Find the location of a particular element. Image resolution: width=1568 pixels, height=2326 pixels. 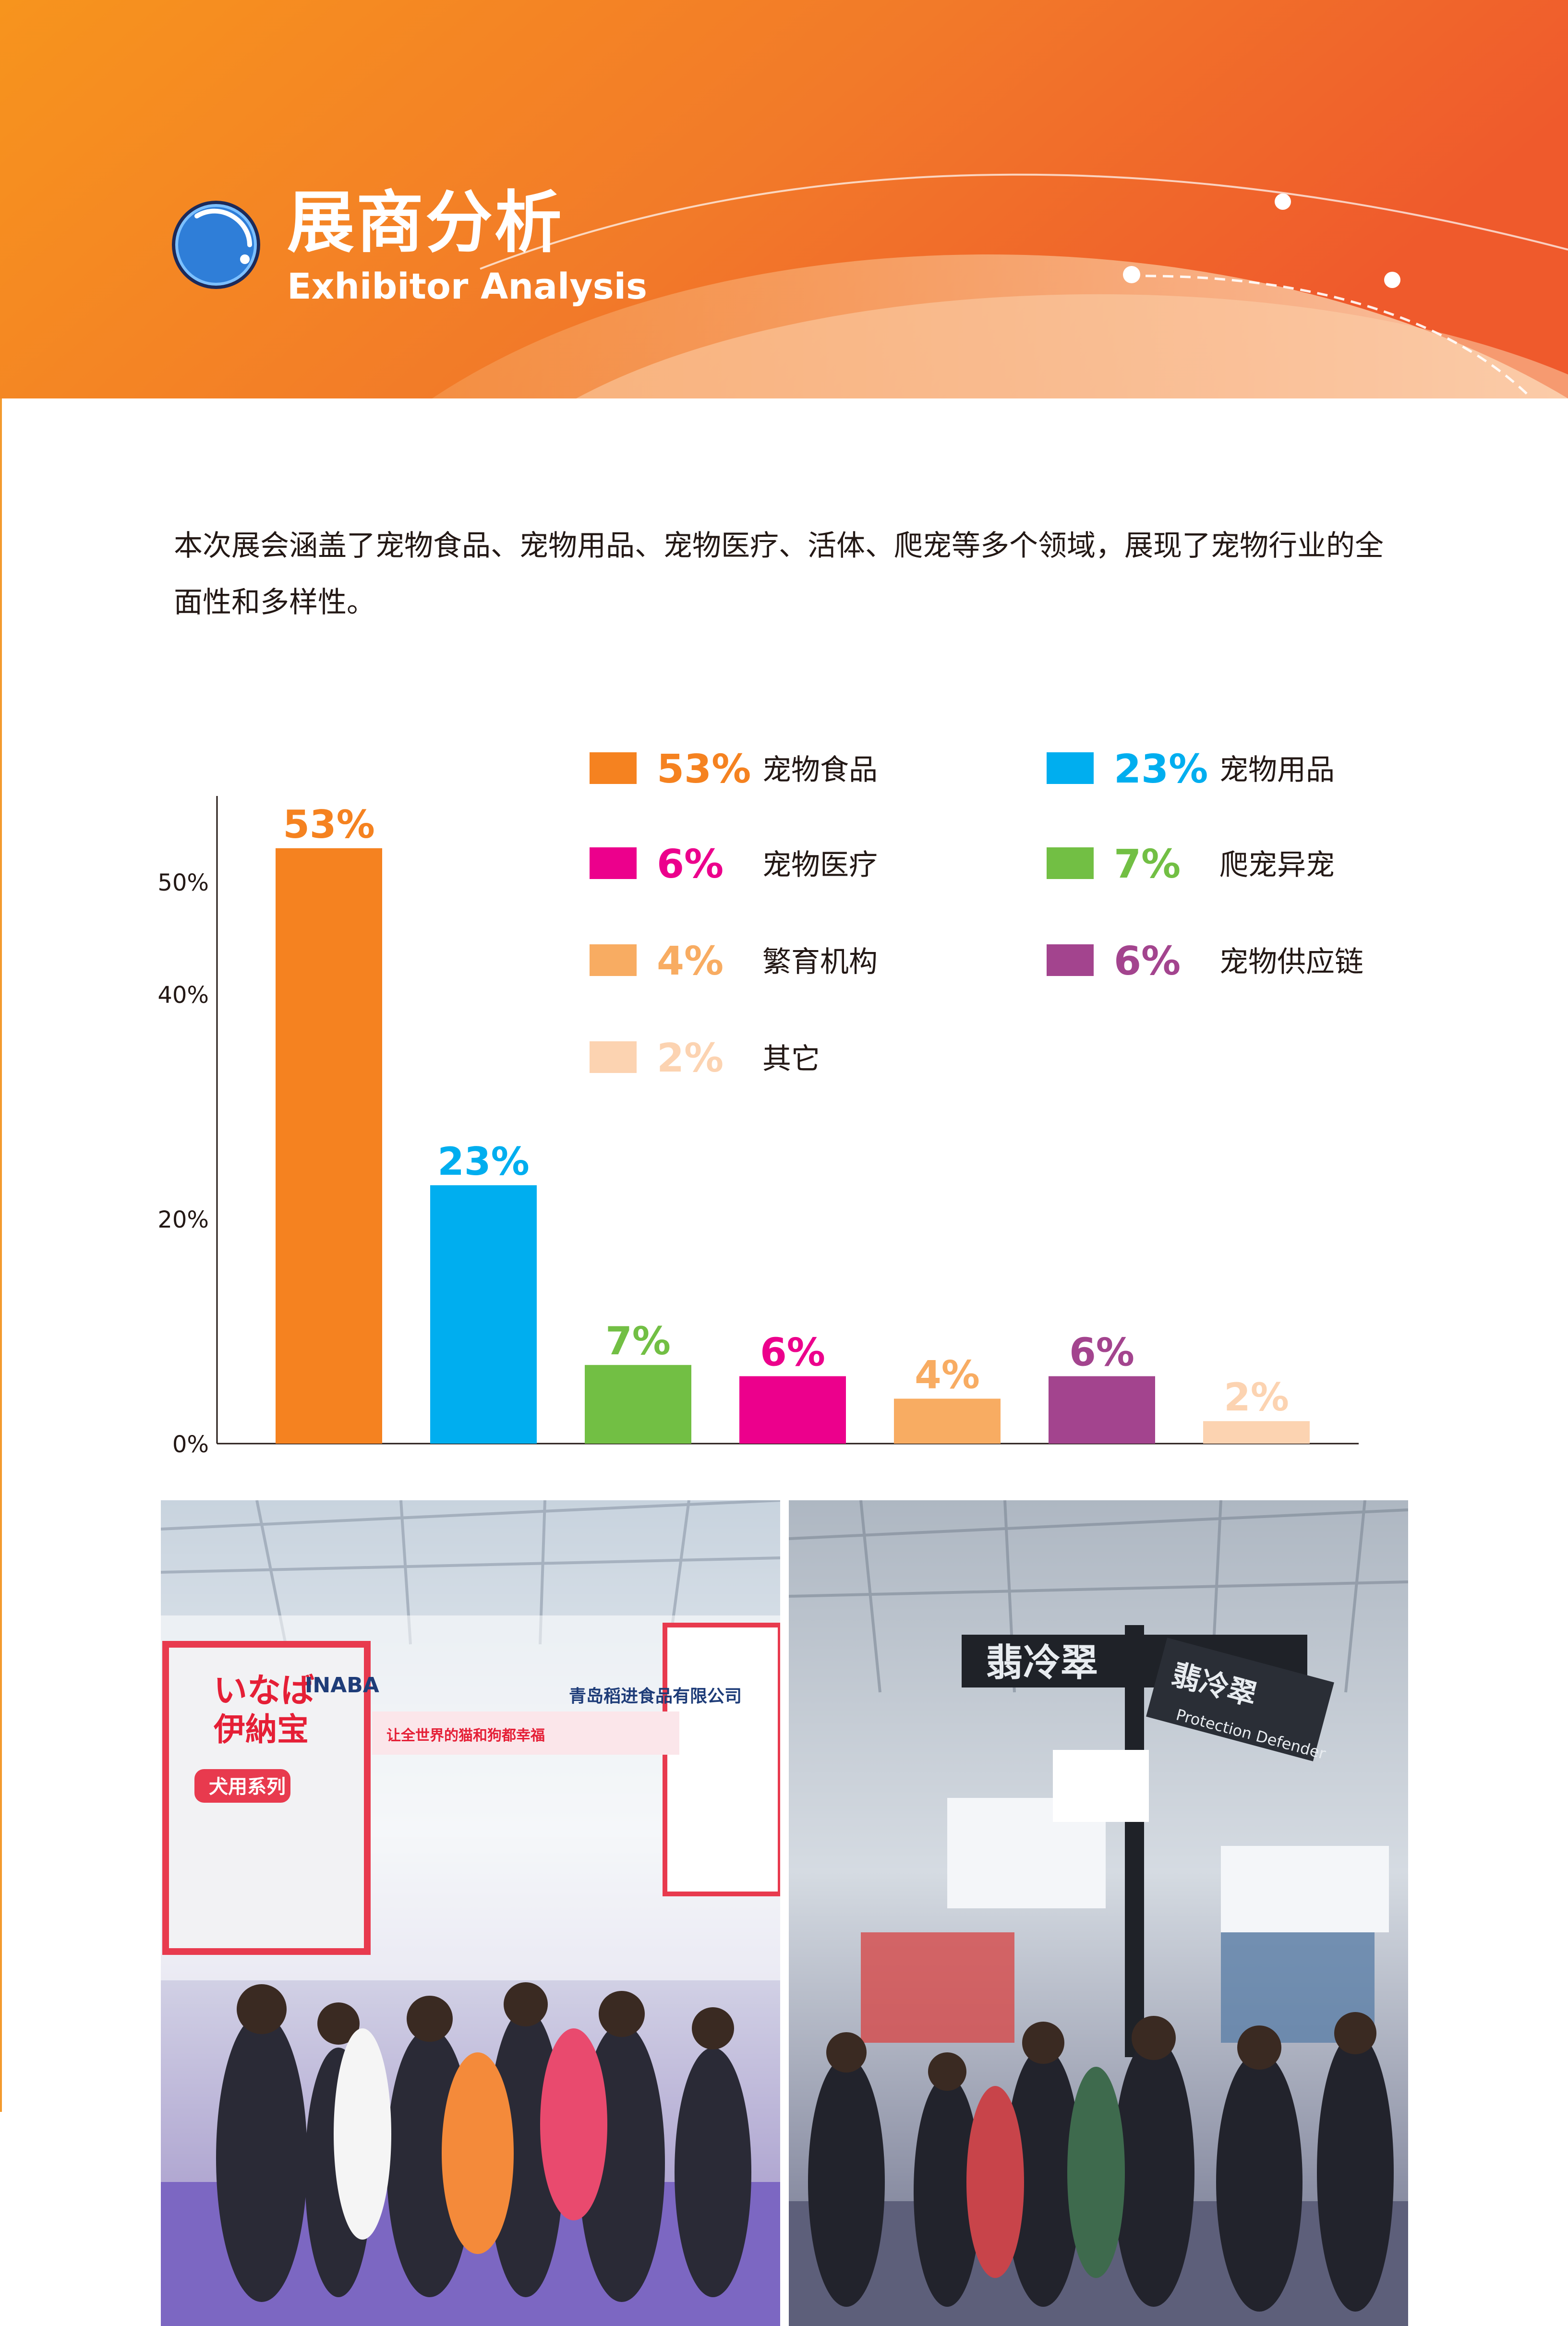

legend-label: 爬宠异宠 is located at coordinates (1277, 865).